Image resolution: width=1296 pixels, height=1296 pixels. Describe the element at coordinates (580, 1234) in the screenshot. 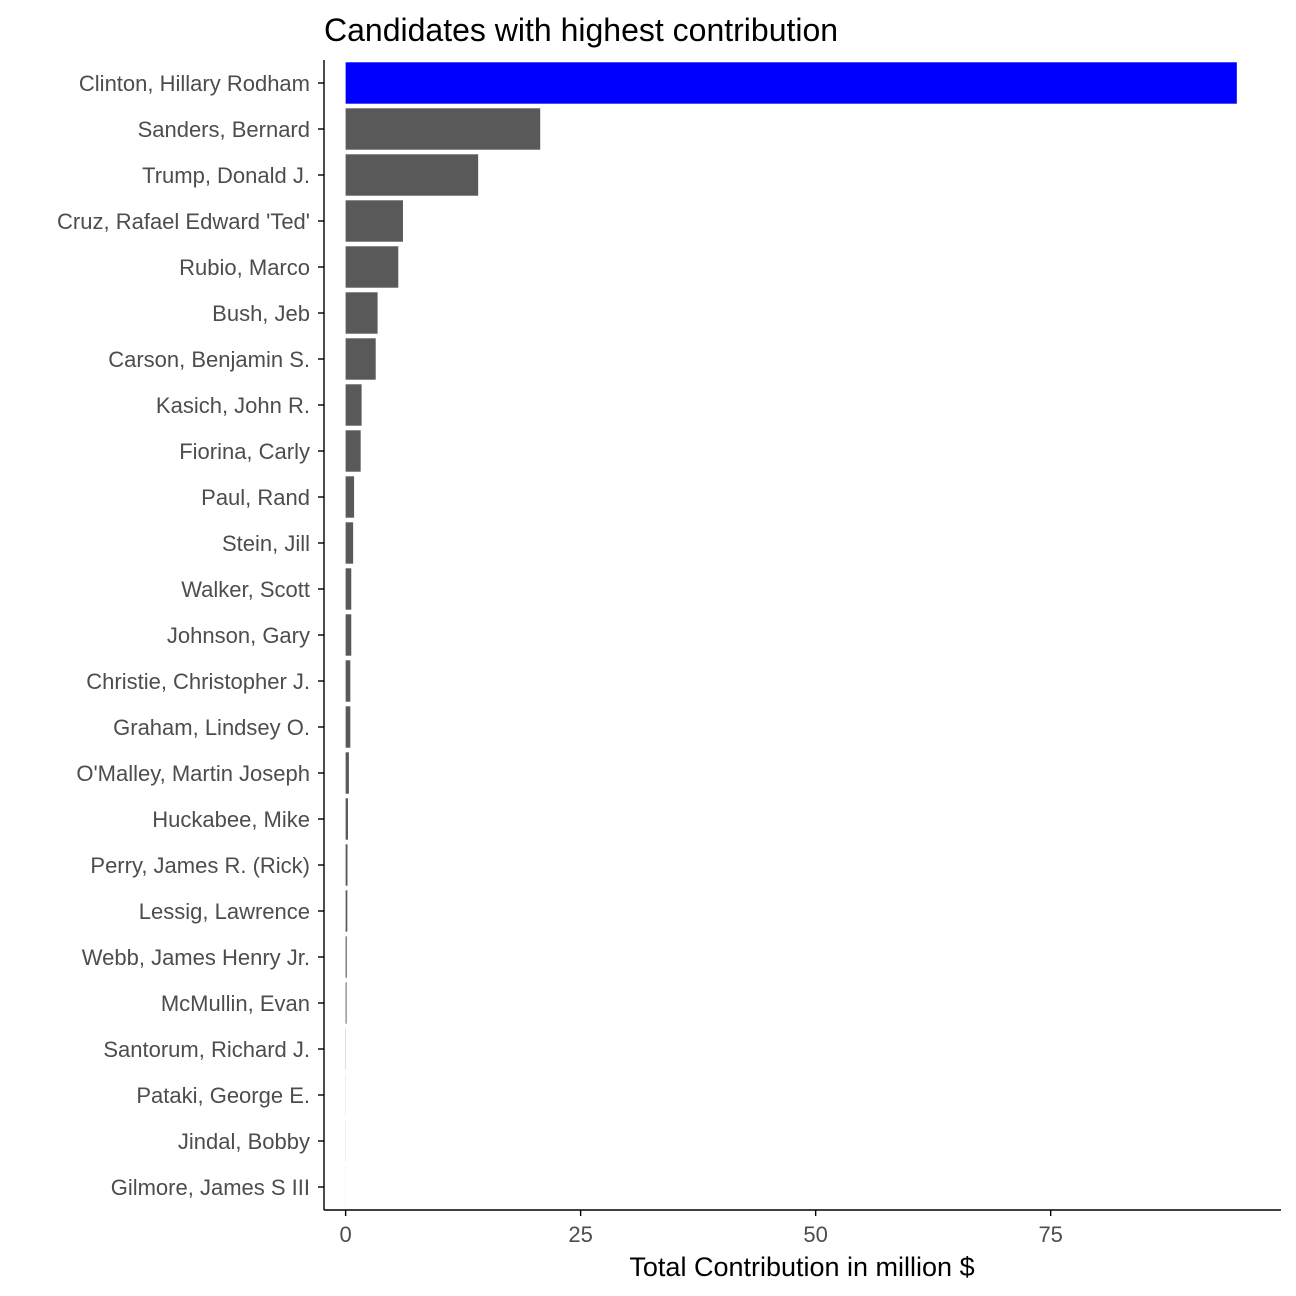

I see `x-tick-label: 25` at that location.